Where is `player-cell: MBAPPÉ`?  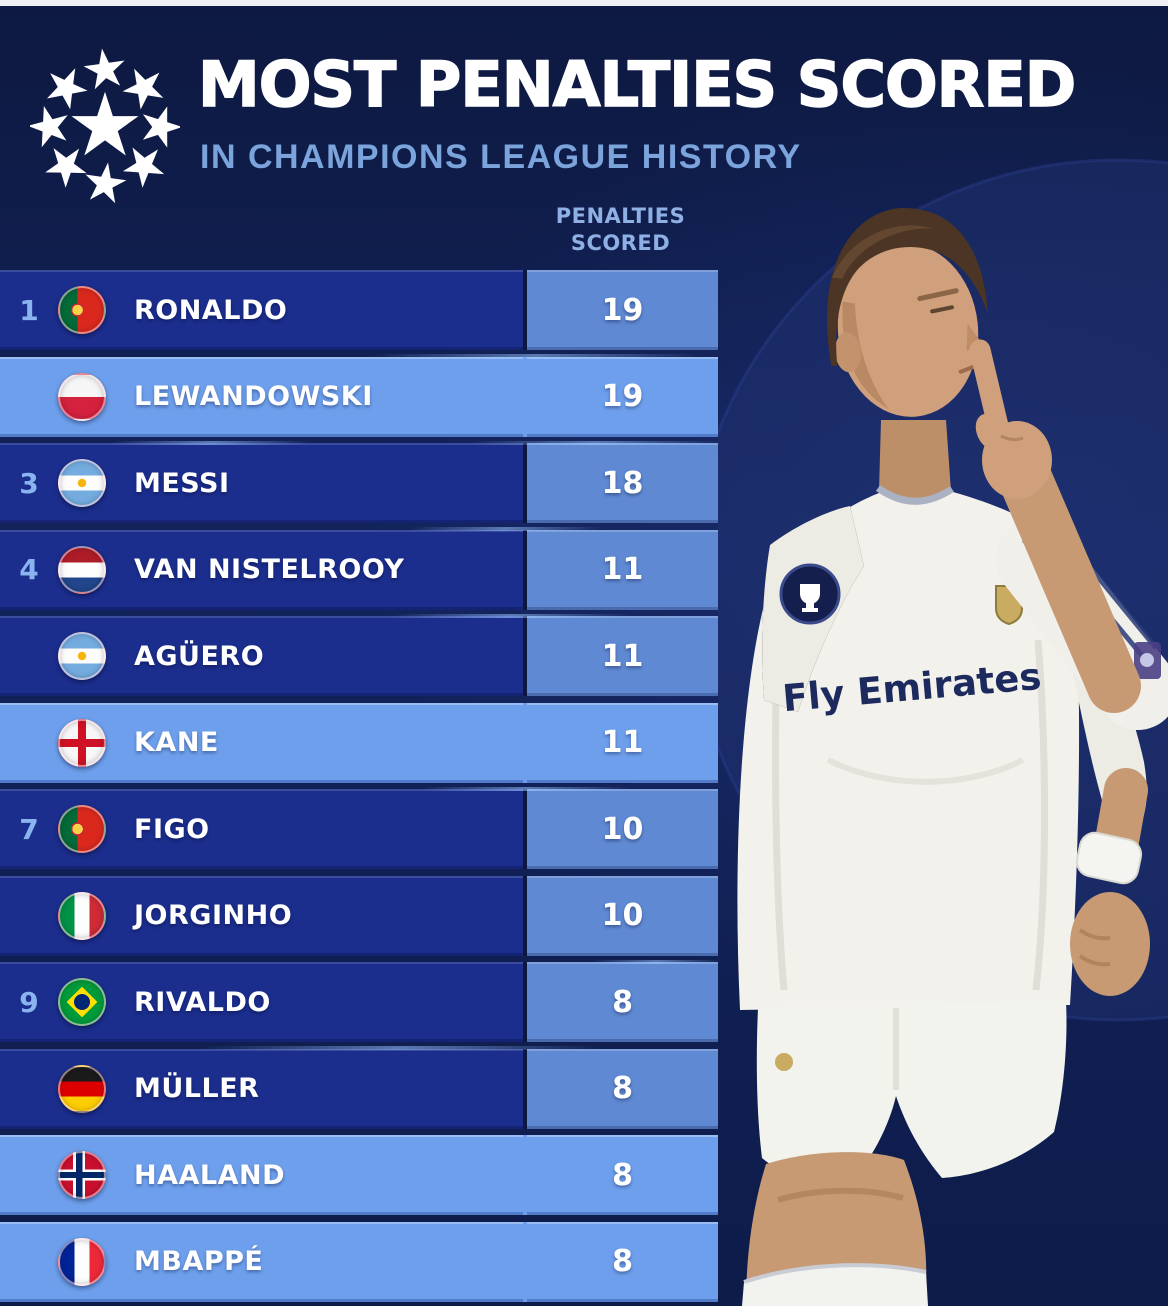 player-cell: MBAPPÉ is located at coordinates (261, 1261).